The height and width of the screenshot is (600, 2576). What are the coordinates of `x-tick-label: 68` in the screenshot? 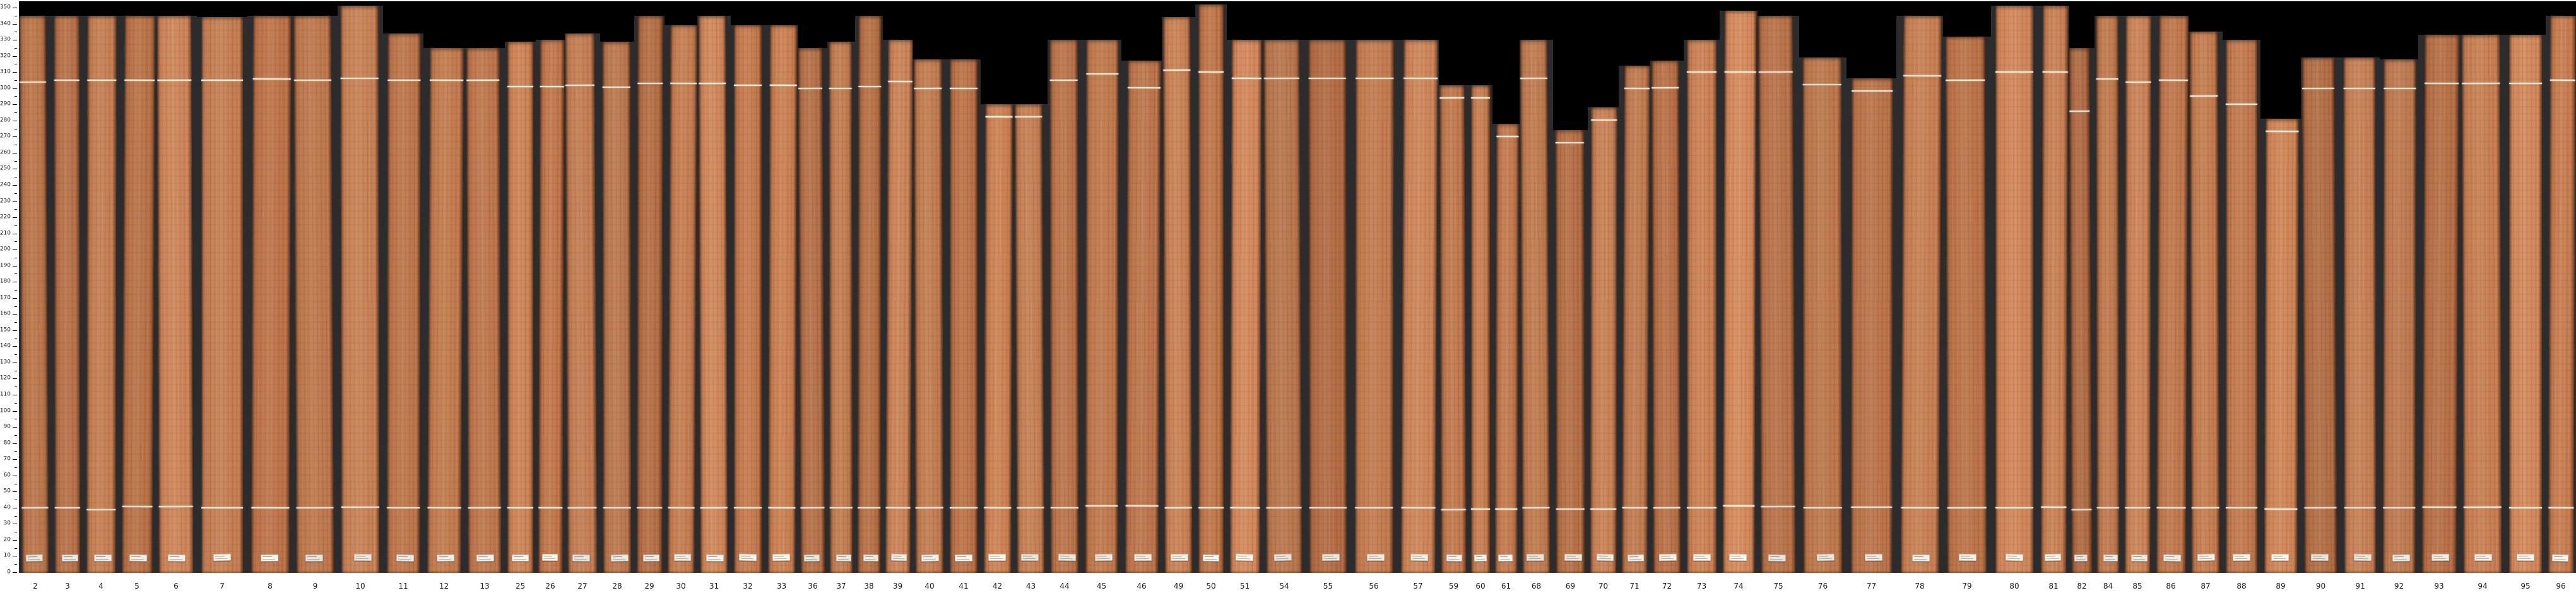 It's located at (1537, 586).